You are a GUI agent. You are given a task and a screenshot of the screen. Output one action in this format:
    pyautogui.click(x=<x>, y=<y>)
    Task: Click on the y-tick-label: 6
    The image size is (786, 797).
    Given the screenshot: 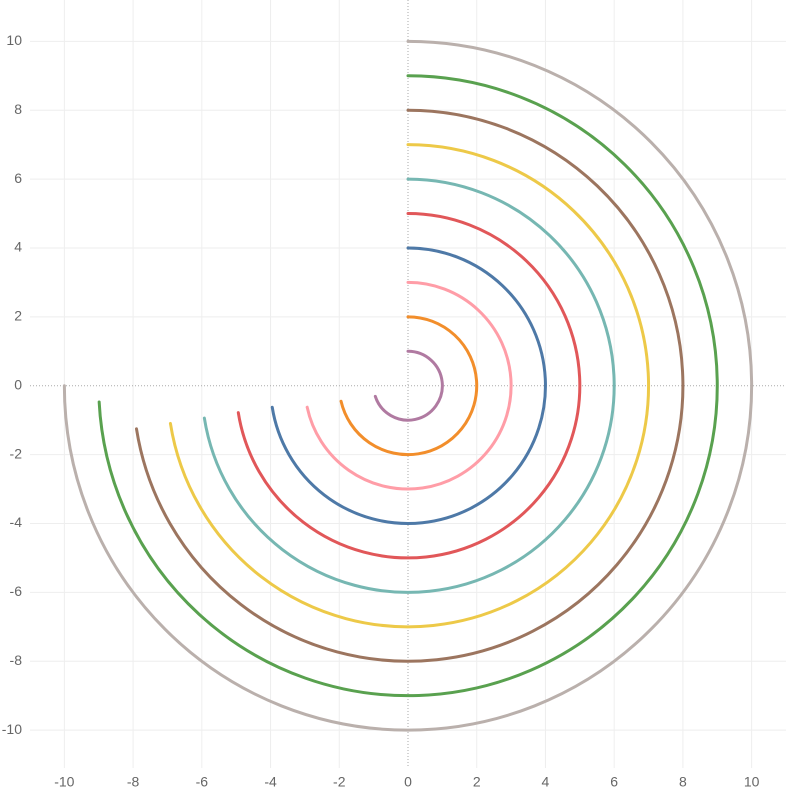 What is the action you would take?
    pyautogui.click(x=18, y=178)
    